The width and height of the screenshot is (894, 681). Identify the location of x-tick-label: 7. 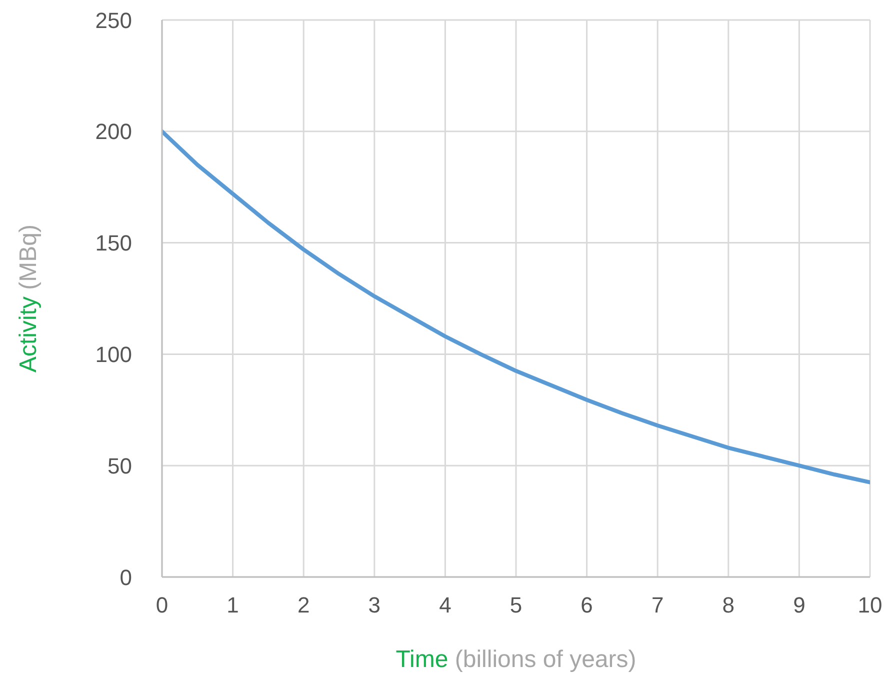
(657, 605).